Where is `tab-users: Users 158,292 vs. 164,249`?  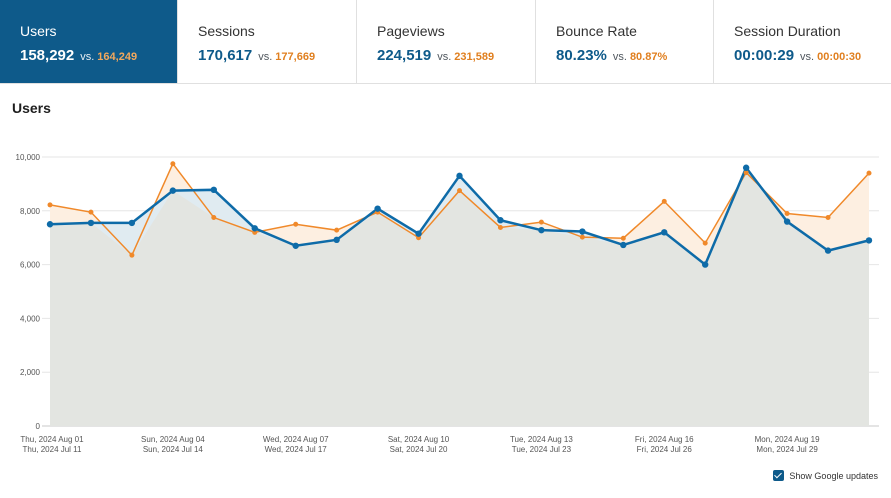
tab-users: Users 158,292 vs. 164,249 is located at coordinates (89, 41).